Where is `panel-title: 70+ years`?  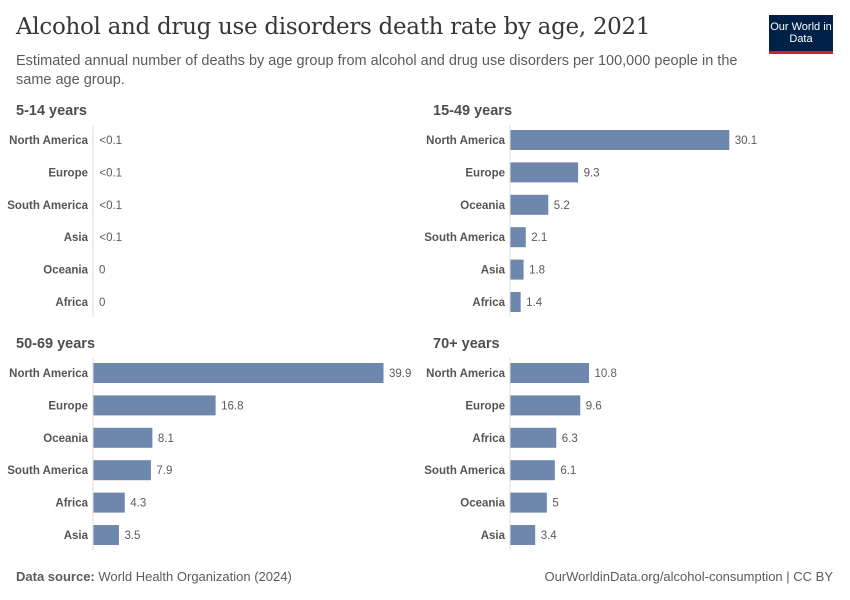
panel-title: 70+ years is located at coordinates (466, 344).